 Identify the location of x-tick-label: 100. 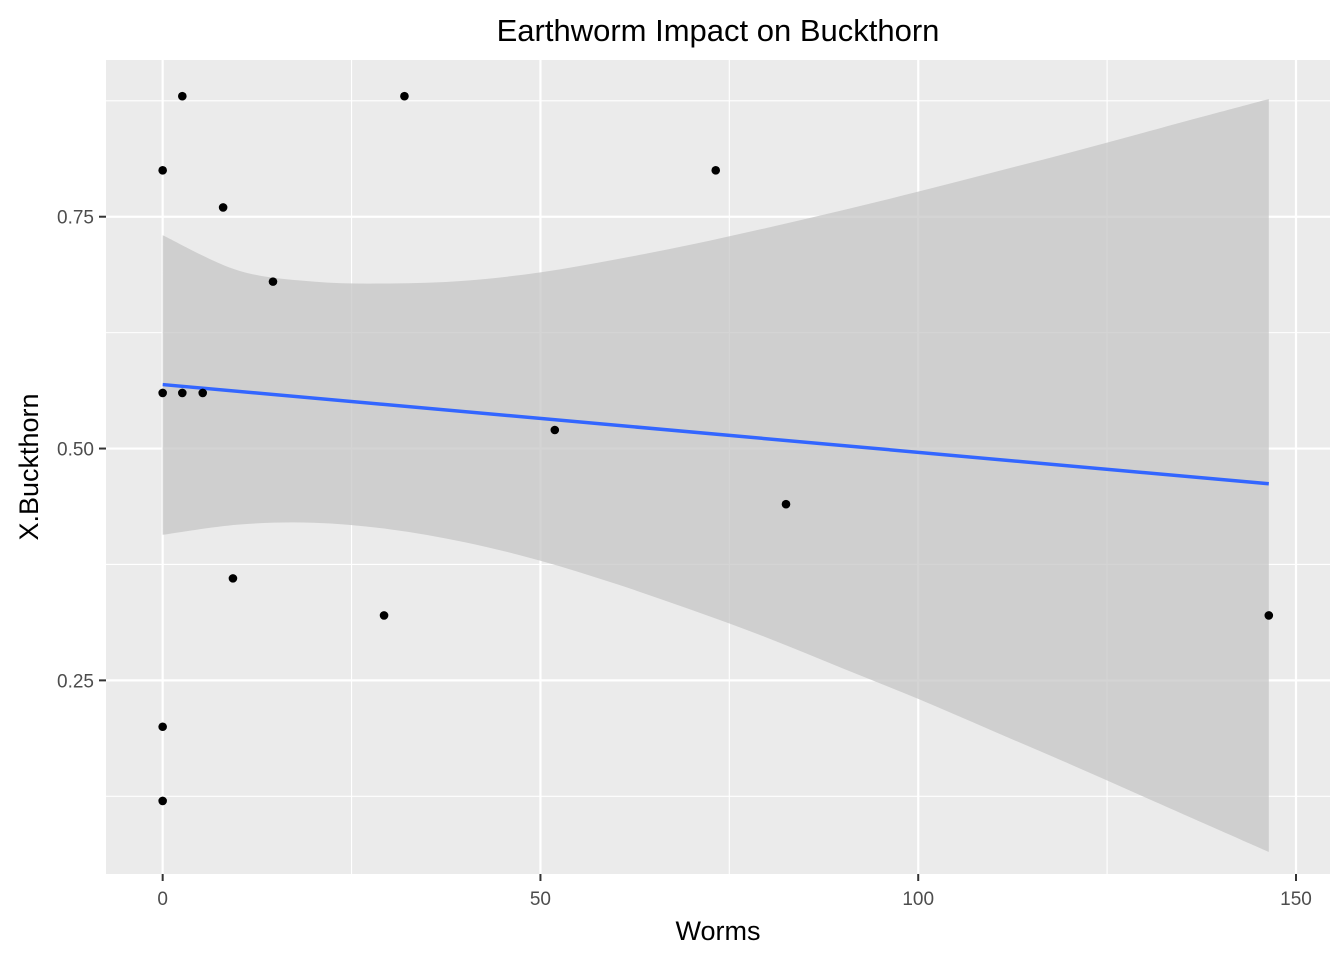
(918, 899).